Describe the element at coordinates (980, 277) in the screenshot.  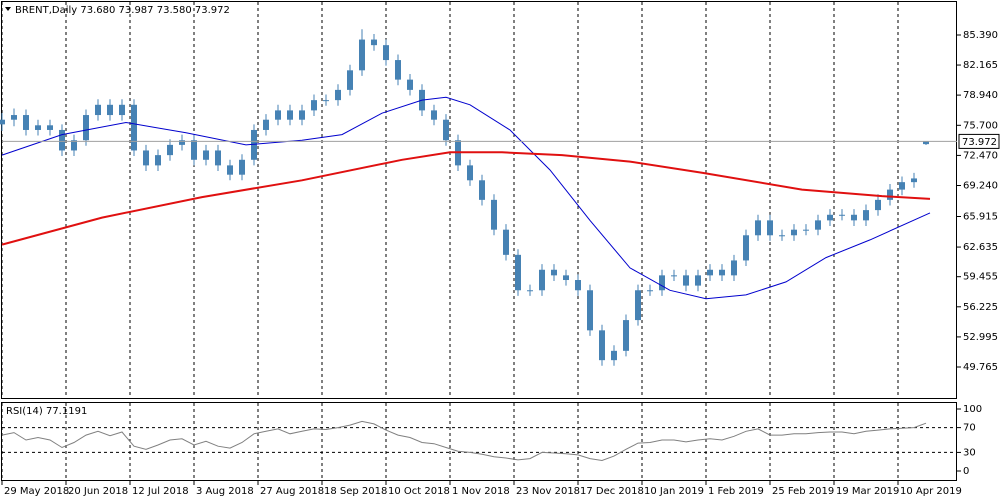
I see `y-tick-label: 59.455` at that location.